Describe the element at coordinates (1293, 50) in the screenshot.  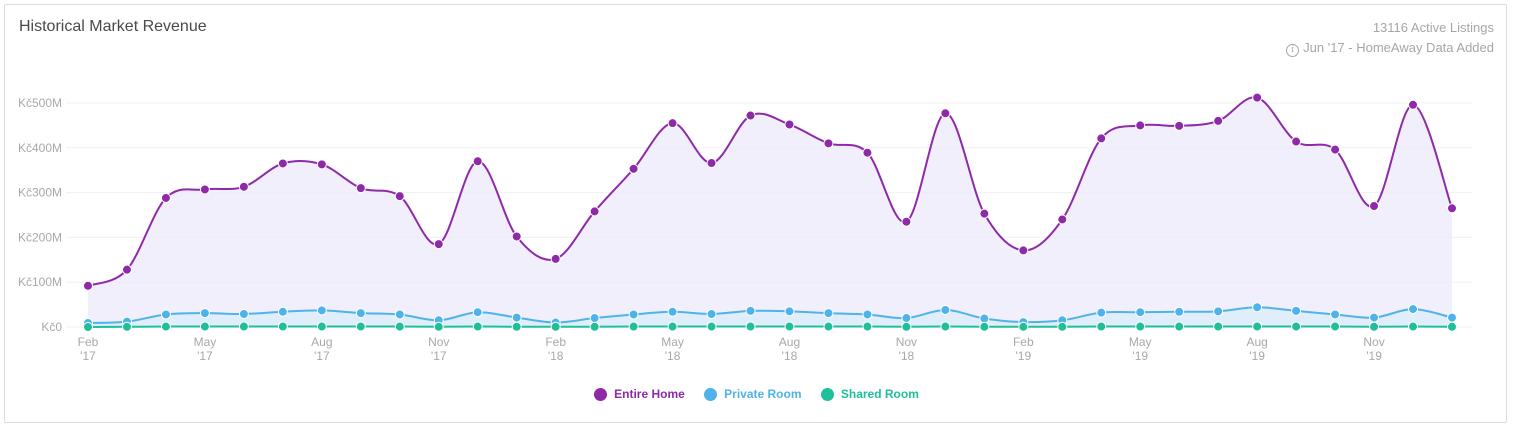
I see `info-icon: i` at that location.